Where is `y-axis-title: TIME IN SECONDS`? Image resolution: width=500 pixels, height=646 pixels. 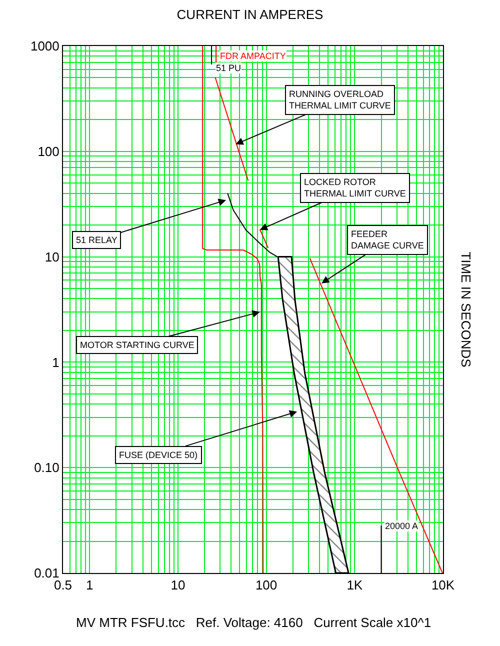 y-axis-title: TIME IN SECONDS is located at coordinates (466, 310).